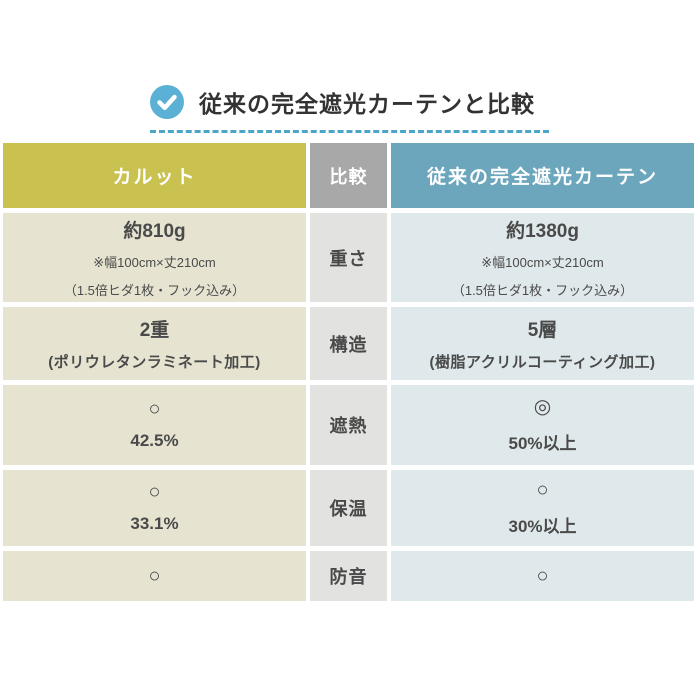  Describe the element at coordinates (154, 492) in the screenshot. I see `heatretain-karutto-mark: ○` at that location.